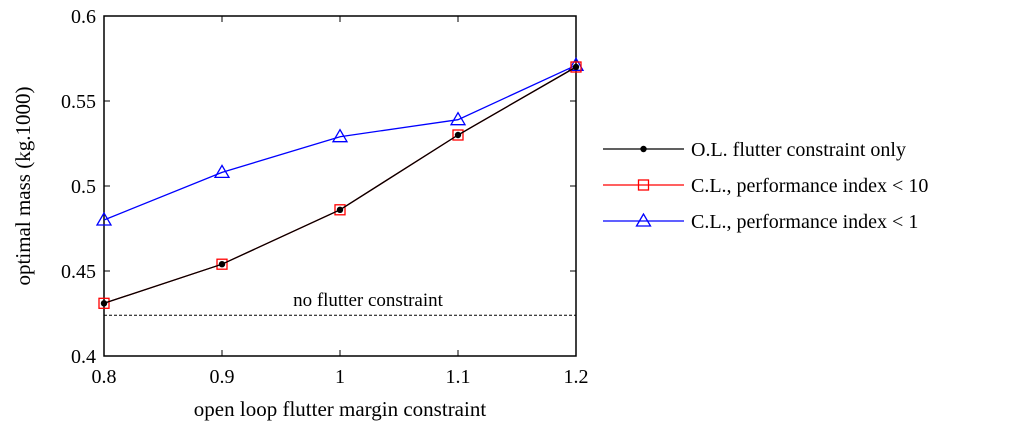 This screenshot has height=432, width=1021. I want to click on legend-label: O.L. flutter constraint only, so click(798, 150).